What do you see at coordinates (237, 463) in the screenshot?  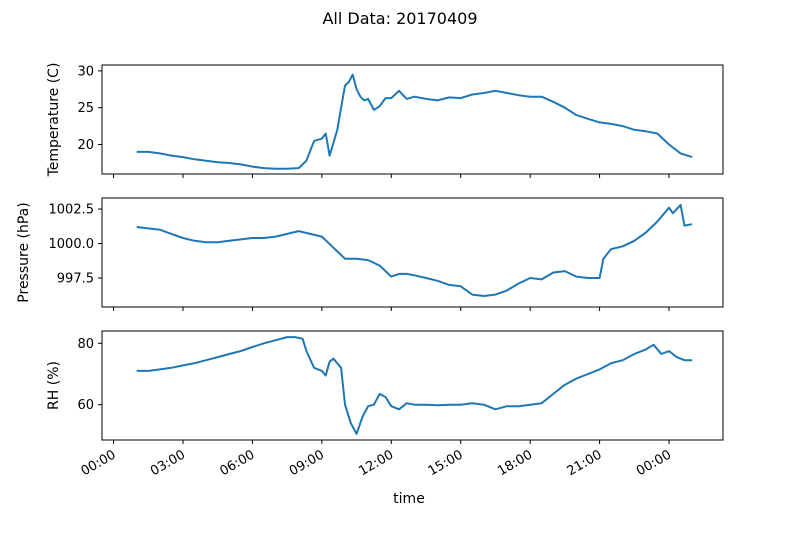 I see `x-tick-label: 06:00` at bounding box center [237, 463].